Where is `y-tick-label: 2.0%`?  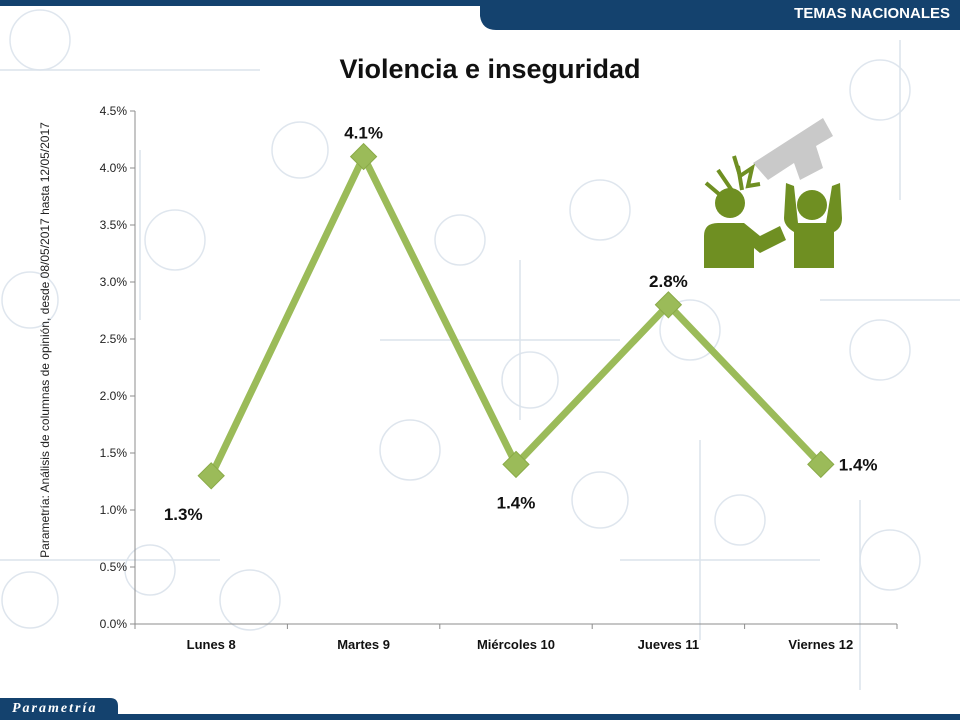
y-tick-label: 2.0% is located at coordinates (114, 396).